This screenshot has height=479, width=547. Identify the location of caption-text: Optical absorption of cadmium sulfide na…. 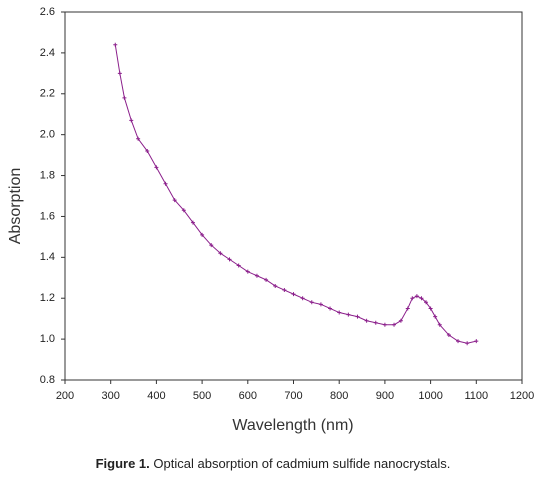
(301, 463).